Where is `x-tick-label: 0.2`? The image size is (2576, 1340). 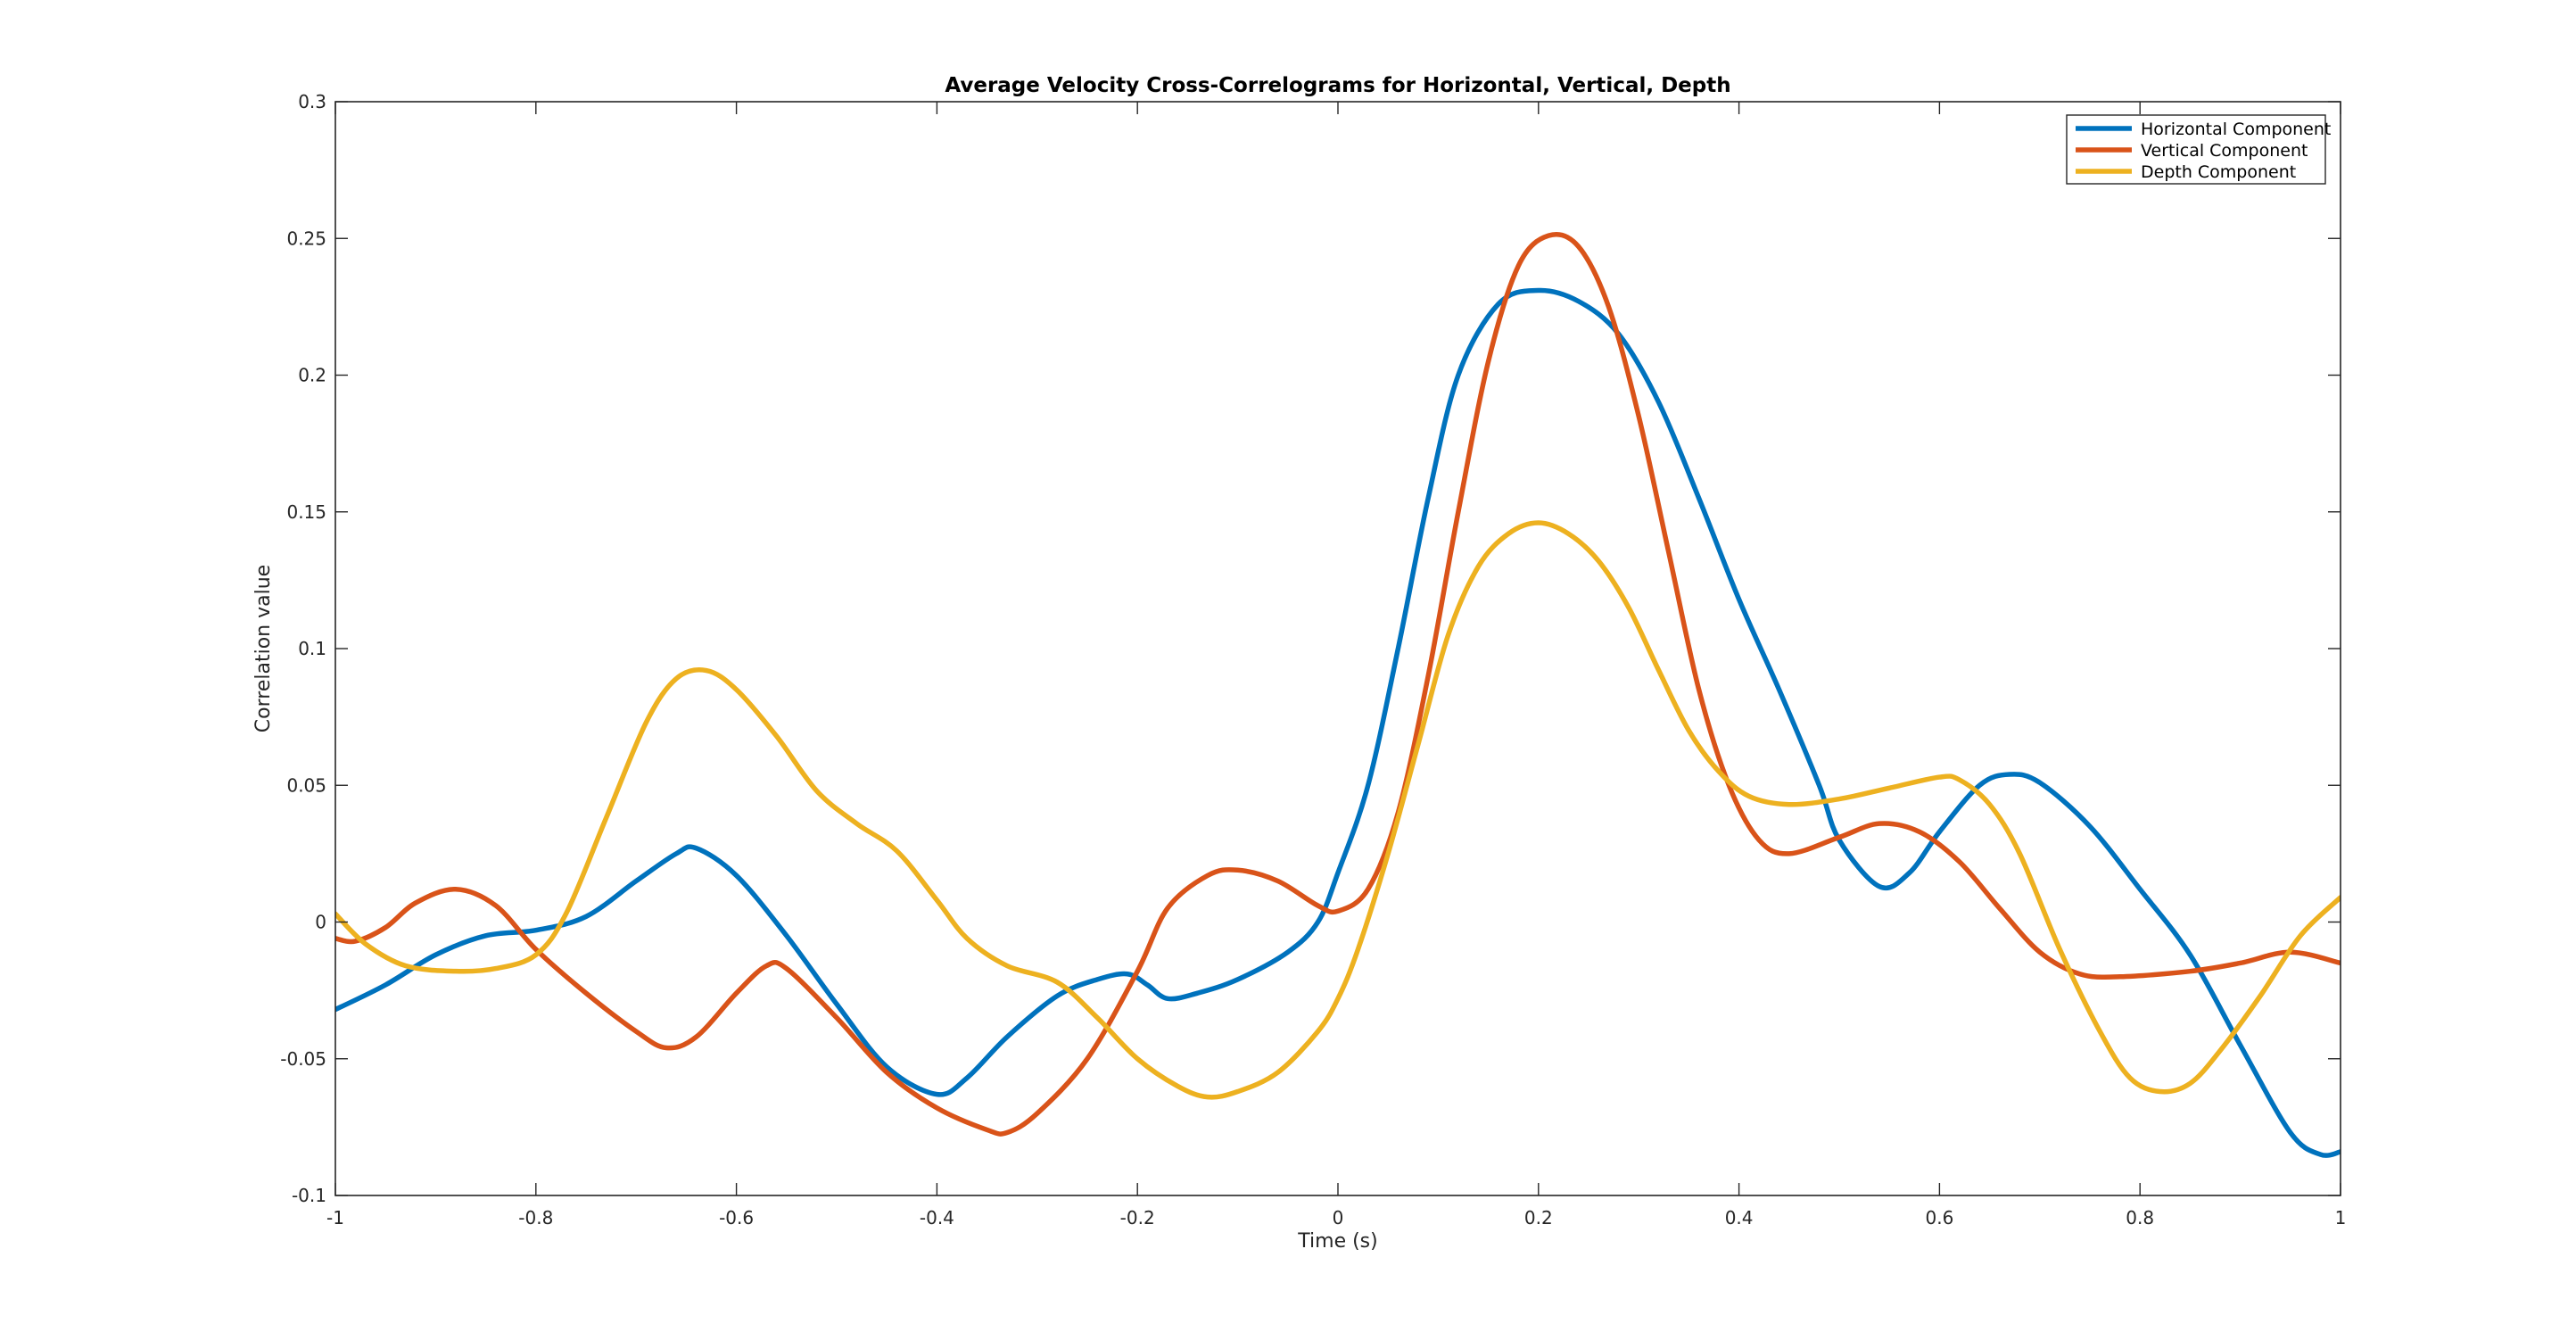 x-tick-label: 0.2 is located at coordinates (1539, 1217).